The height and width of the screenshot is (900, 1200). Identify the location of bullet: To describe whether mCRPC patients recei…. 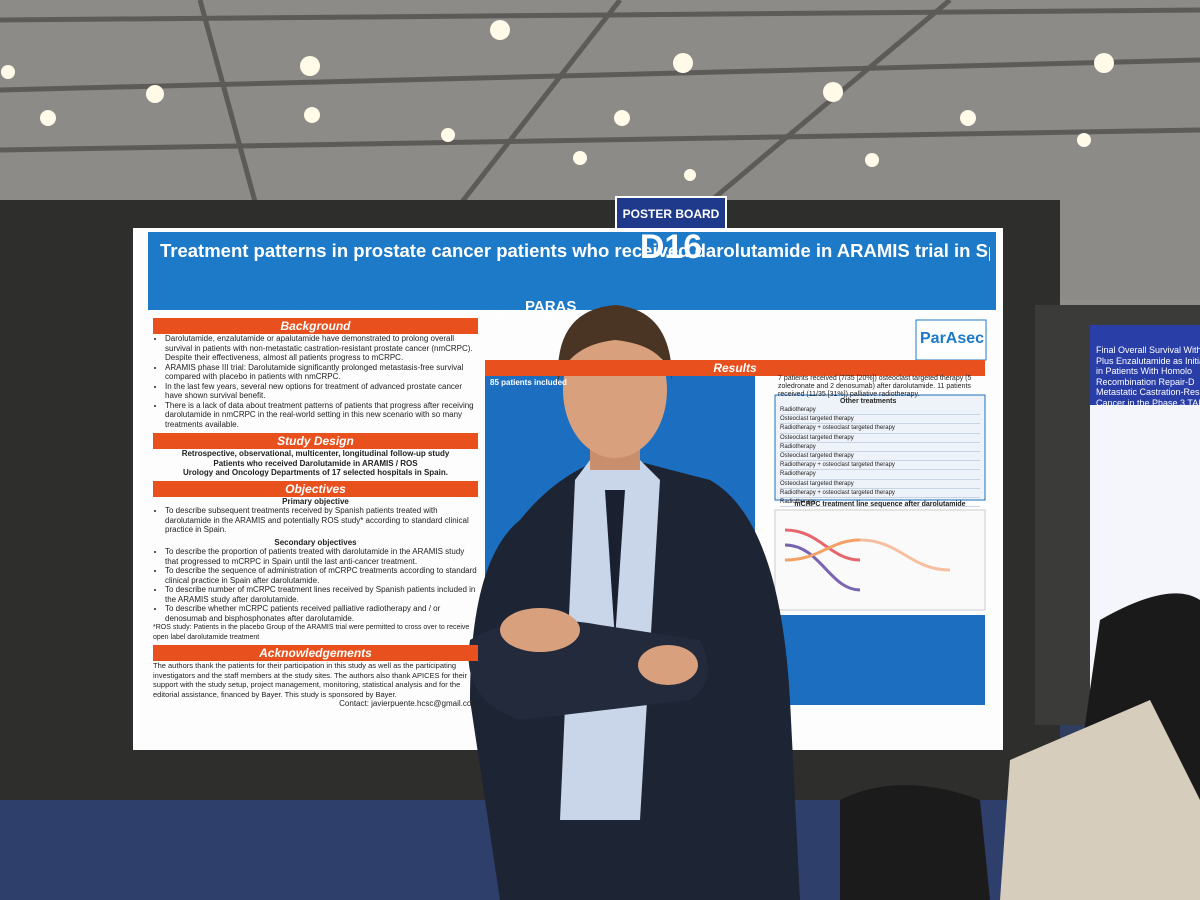
(321, 613).